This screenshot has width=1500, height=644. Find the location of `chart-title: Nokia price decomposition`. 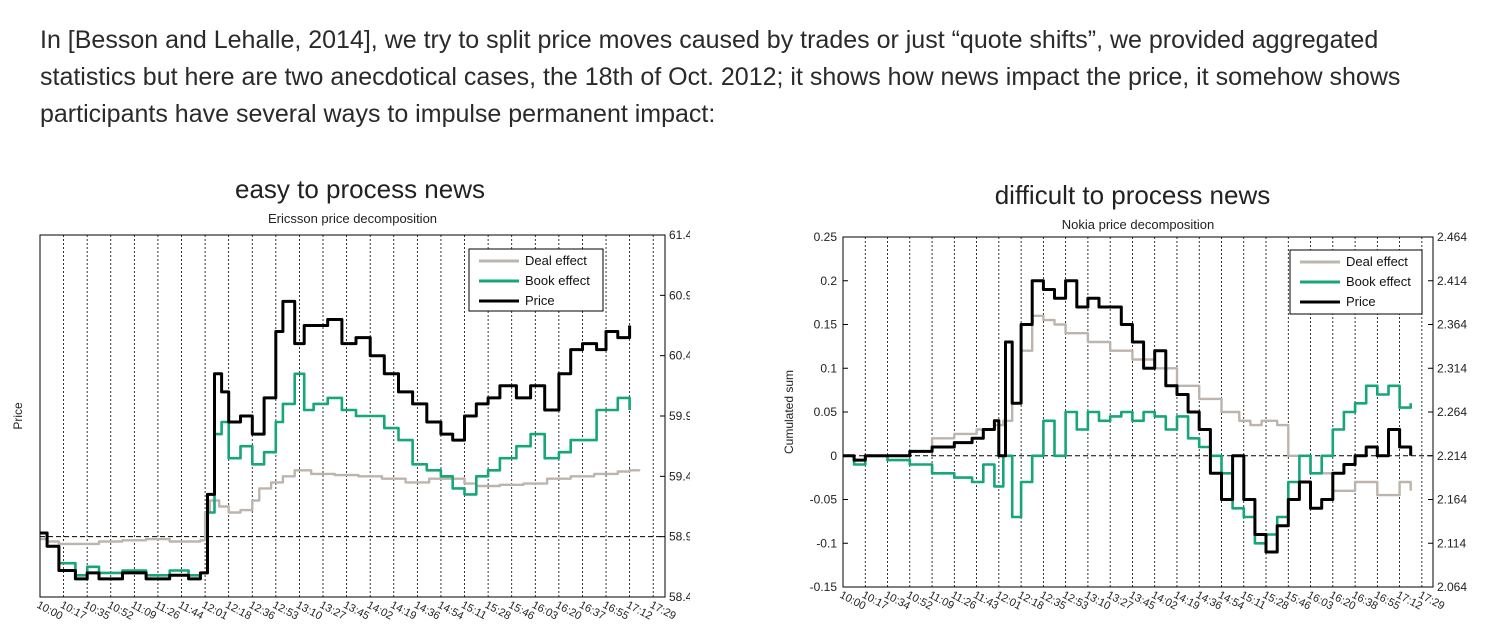

chart-title: Nokia price decomposition is located at coordinates (1138, 224).